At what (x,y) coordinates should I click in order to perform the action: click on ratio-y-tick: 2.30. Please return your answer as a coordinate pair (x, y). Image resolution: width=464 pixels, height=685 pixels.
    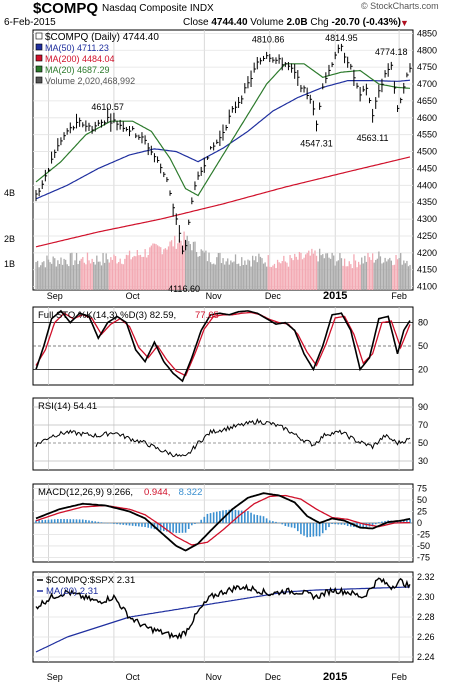
    Looking at the image, I should click on (426, 597).